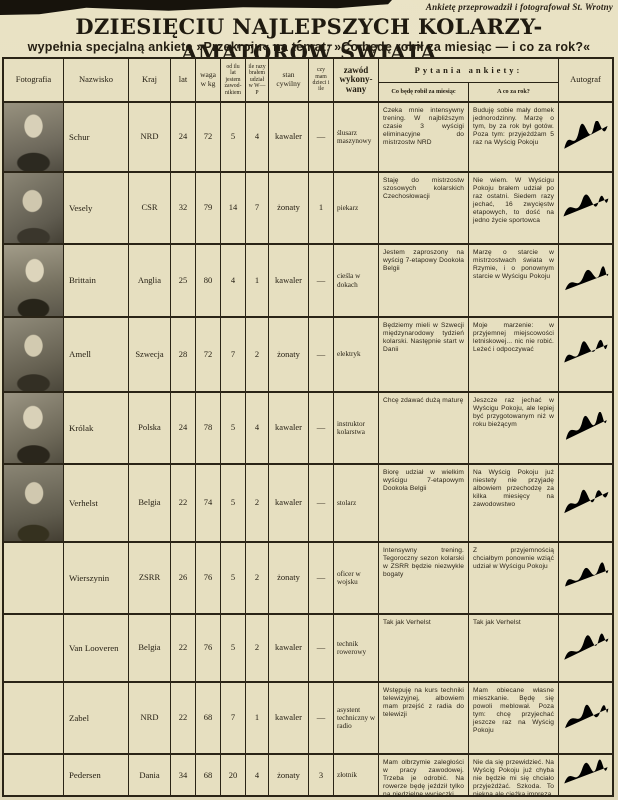 The height and width of the screenshot is (800, 618). Describe the element at coordinates (95, 718) in the screenshot. I see `name-cell: Zabel` at that location.